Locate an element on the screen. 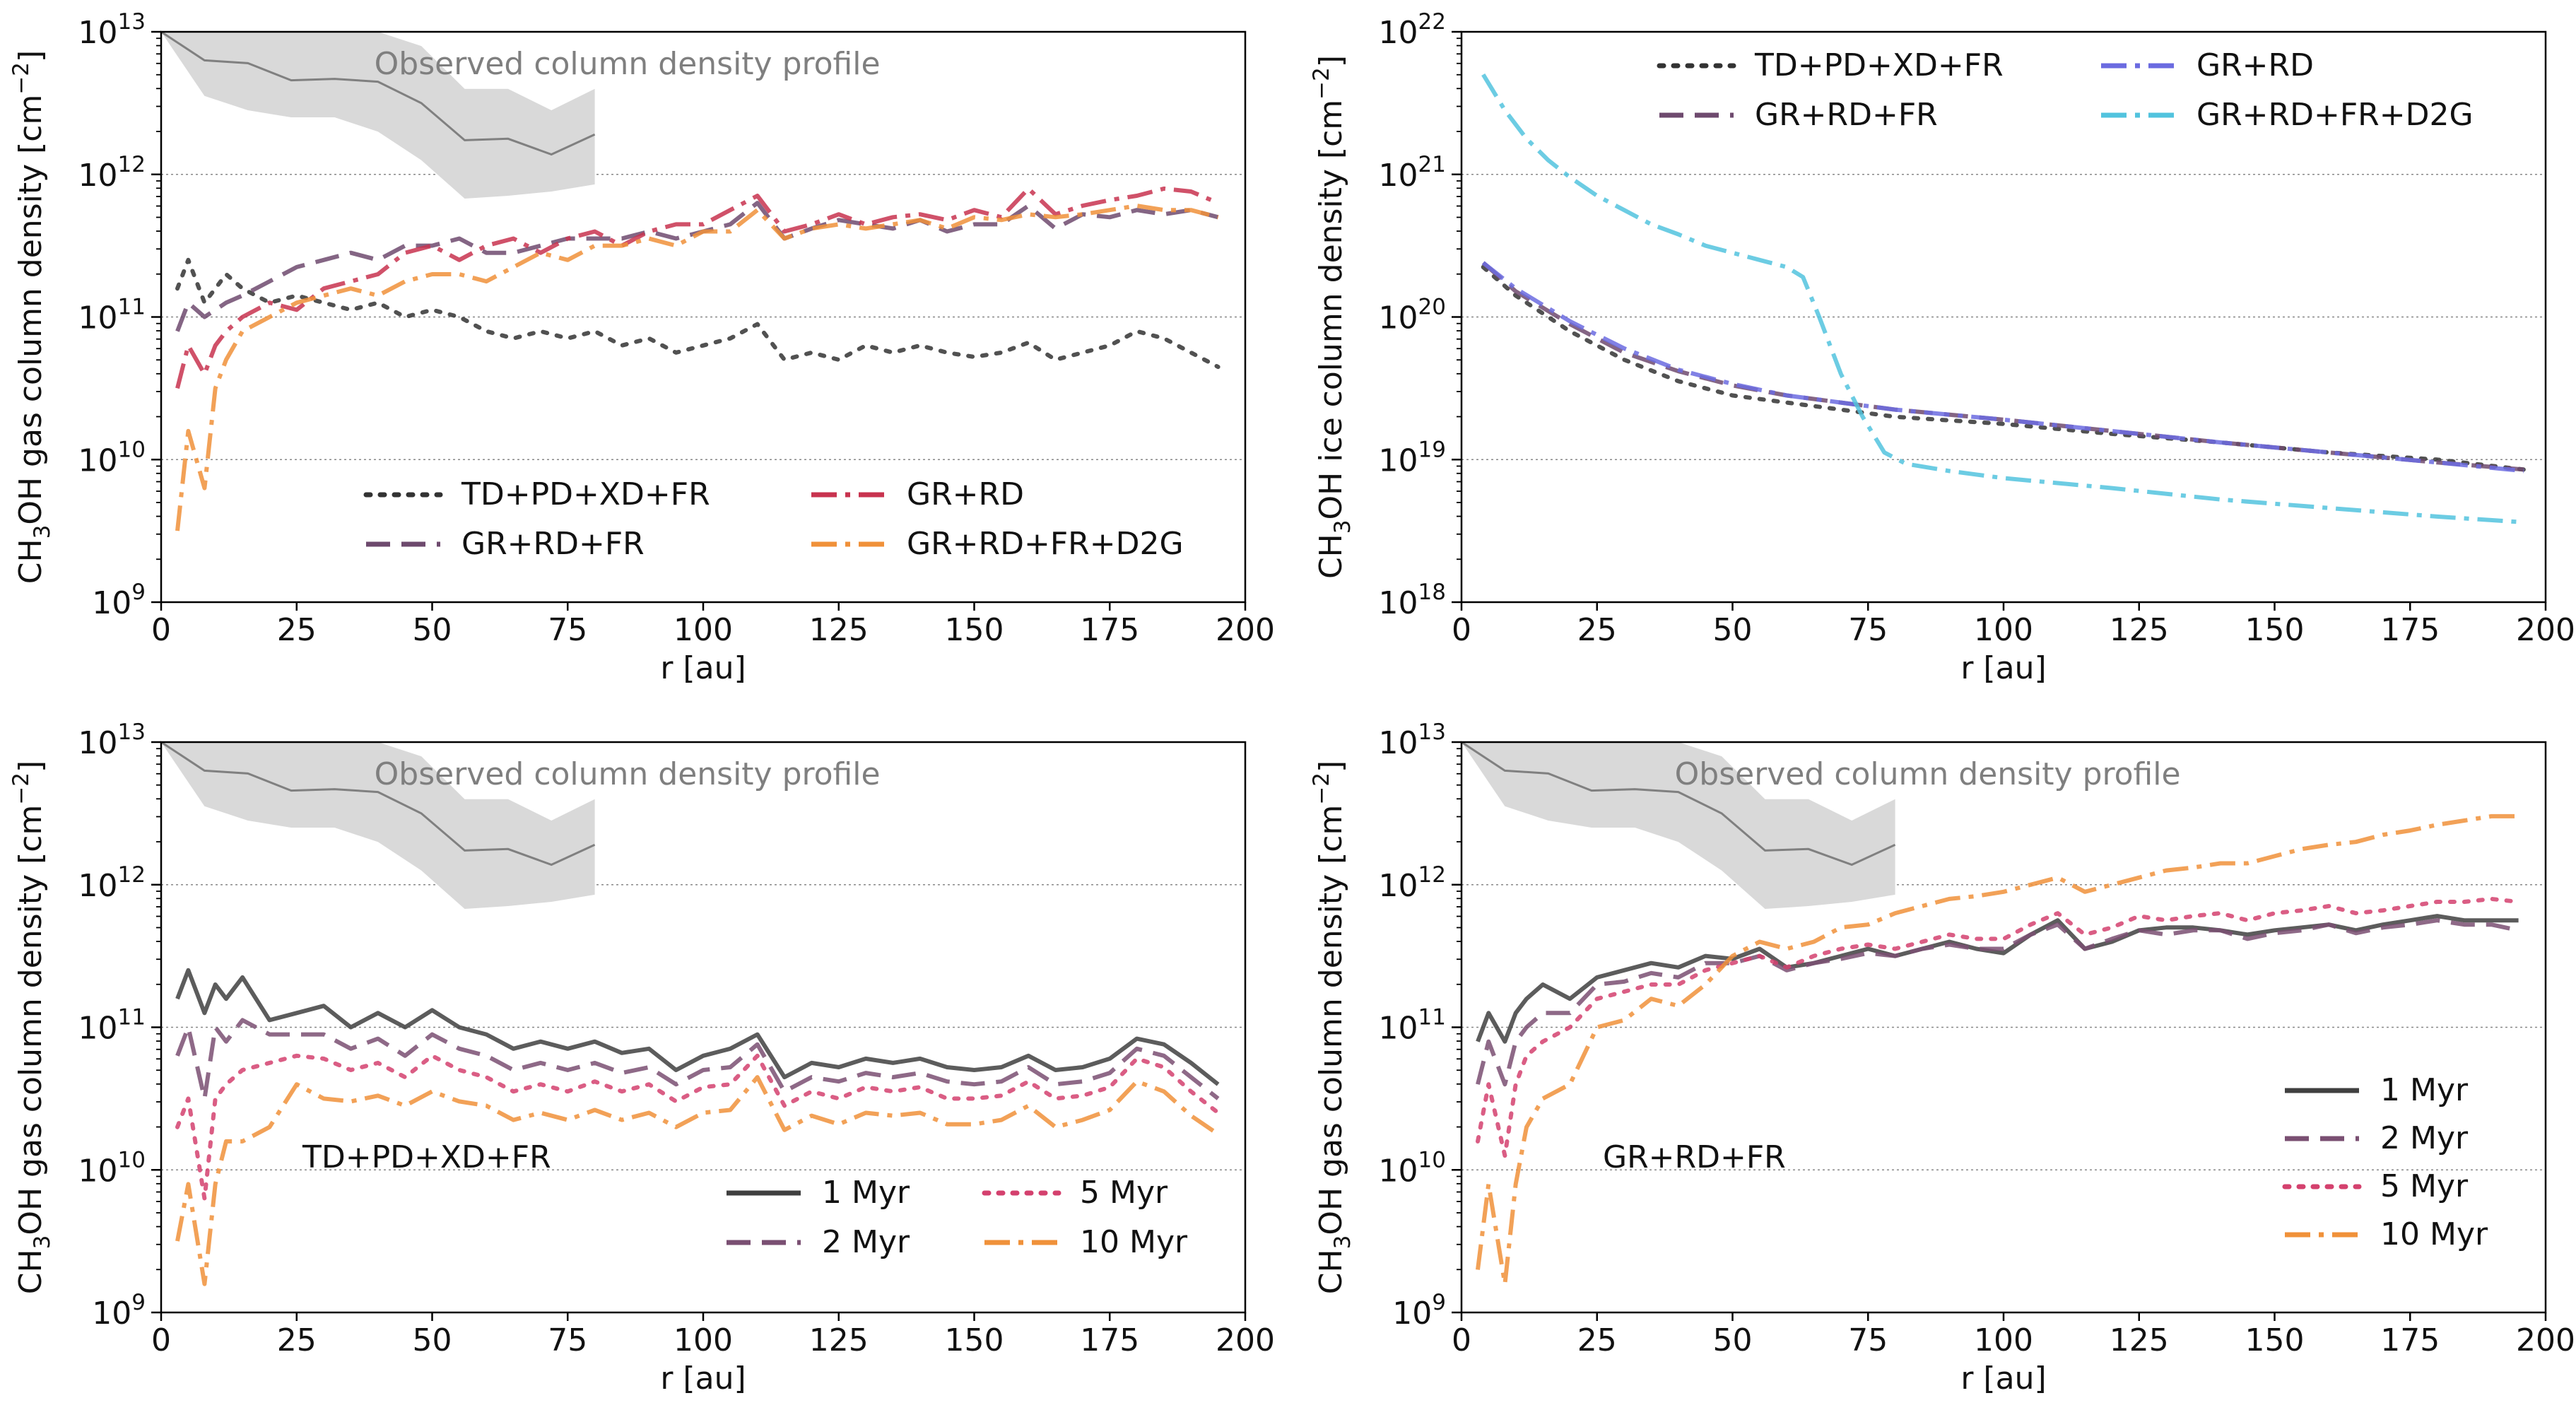  y-label-rest: OH ice column density [cm is located at coordinates (1331, 310).